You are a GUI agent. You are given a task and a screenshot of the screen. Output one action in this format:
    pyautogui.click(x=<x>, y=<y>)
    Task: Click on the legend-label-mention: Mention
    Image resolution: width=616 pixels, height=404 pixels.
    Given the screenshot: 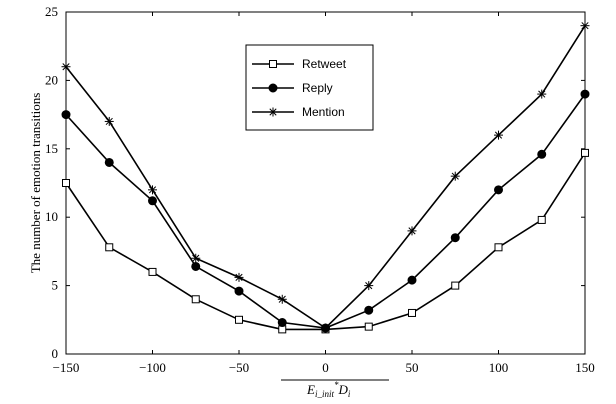 What is the action you would take?
    pyautogui.click(x=323, y=112)
    